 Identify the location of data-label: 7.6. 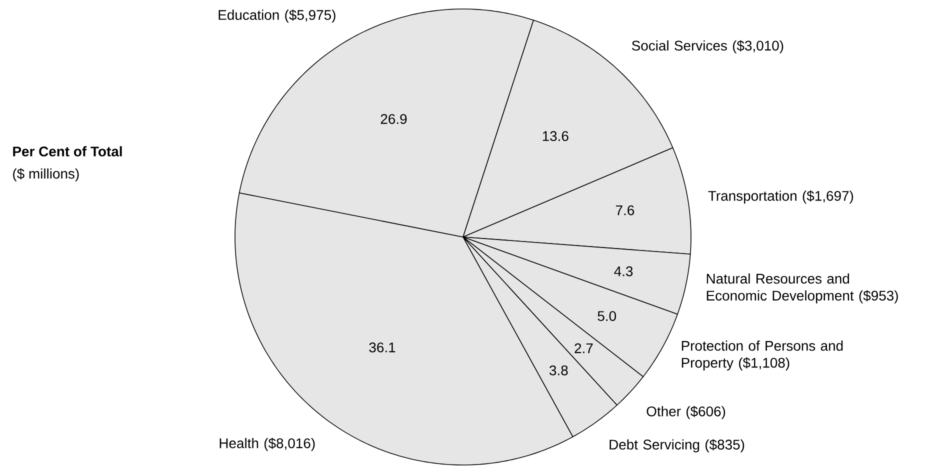
(625, 210).